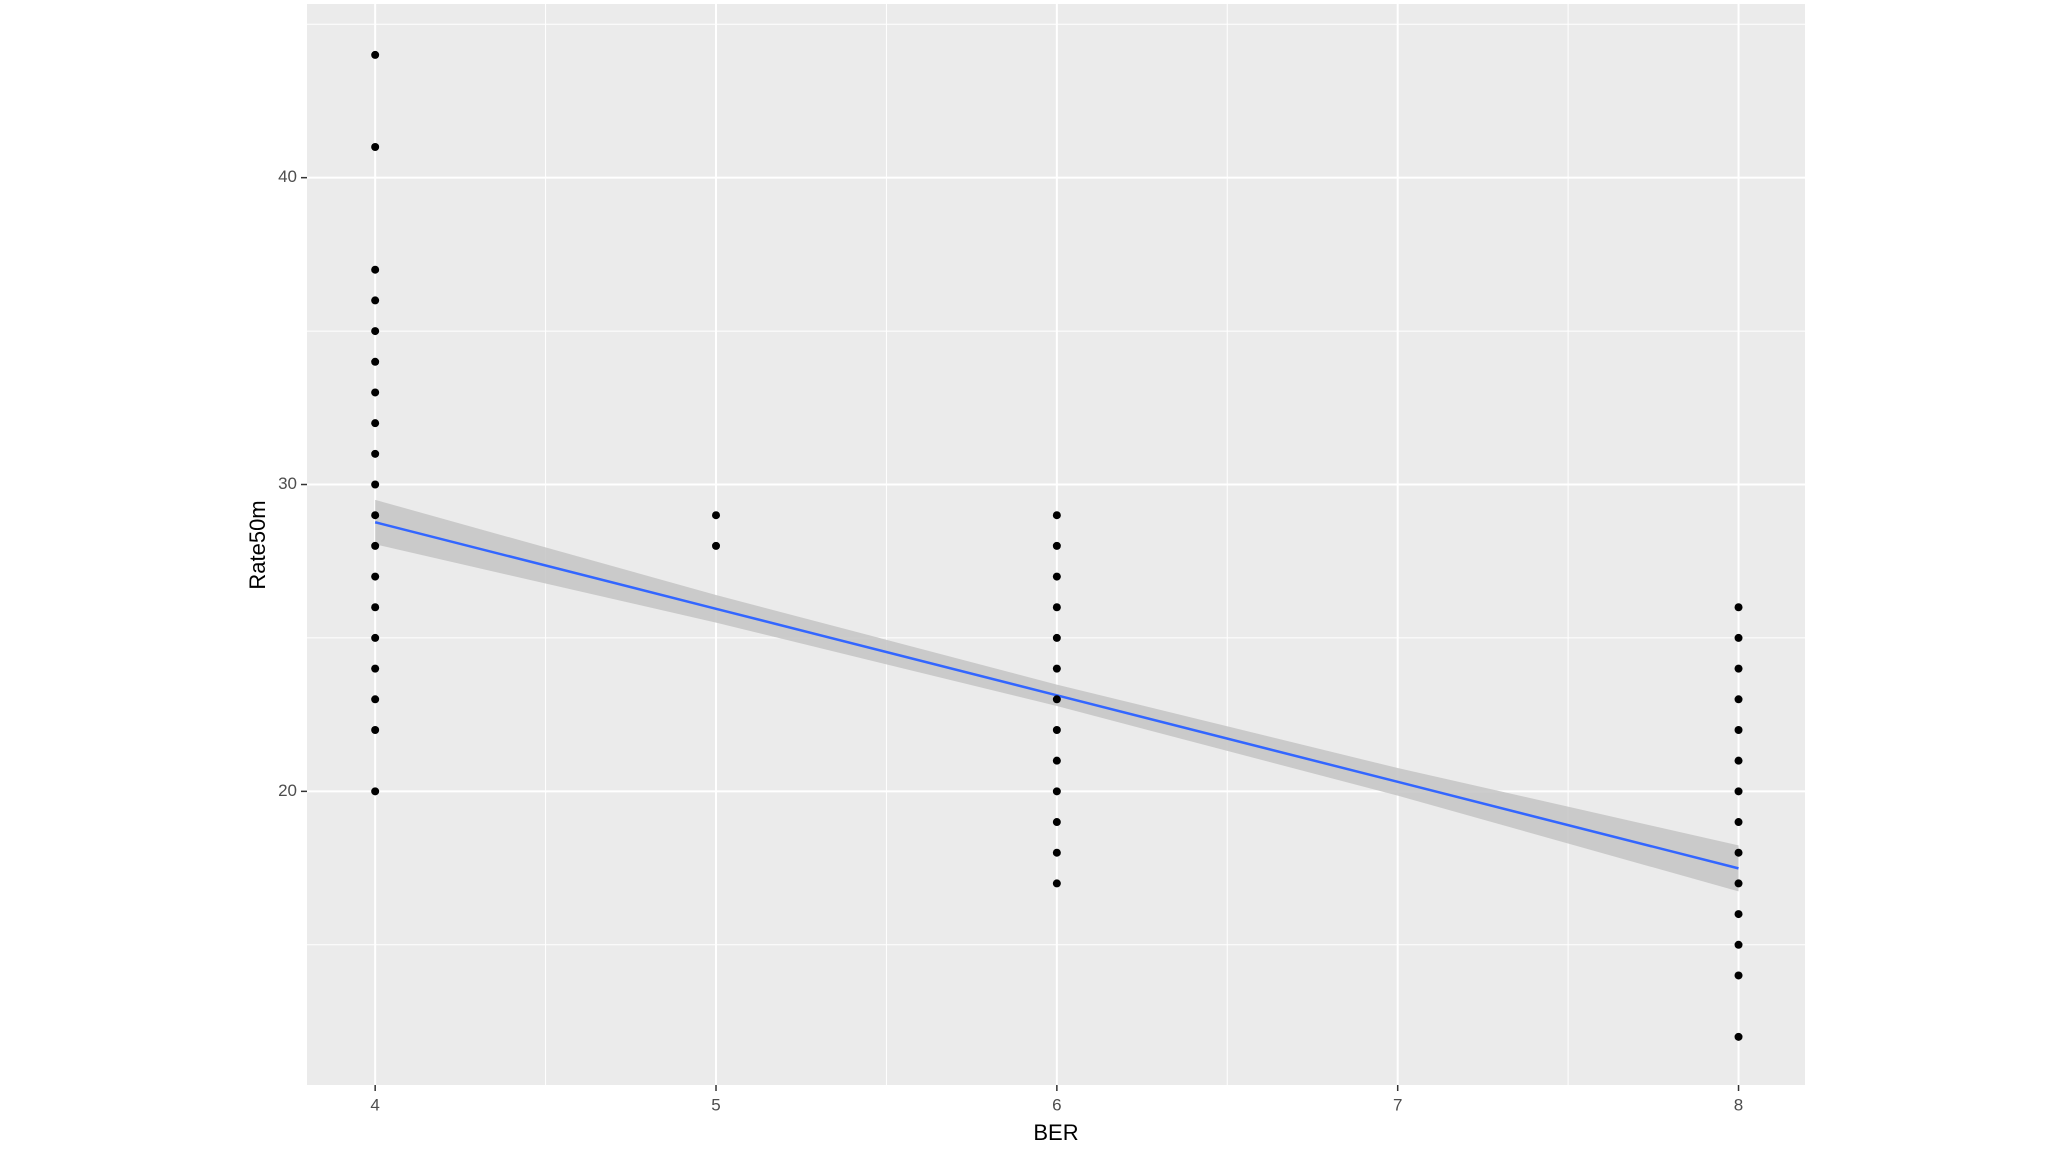 The width and height of the screenshot is (2048, 1152). Describe the element at coordinates (287, 176) in the screenshot. I see `y-tick-label: 40` at that location.